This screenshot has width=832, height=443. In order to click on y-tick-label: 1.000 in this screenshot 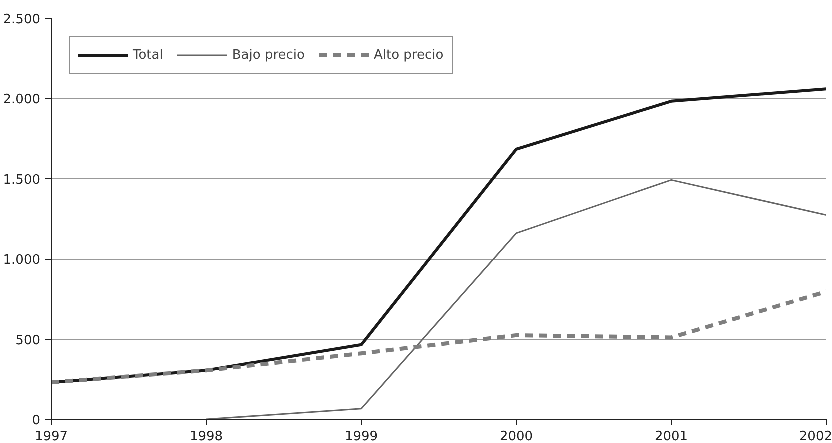, I will do `click(21, 260)`.